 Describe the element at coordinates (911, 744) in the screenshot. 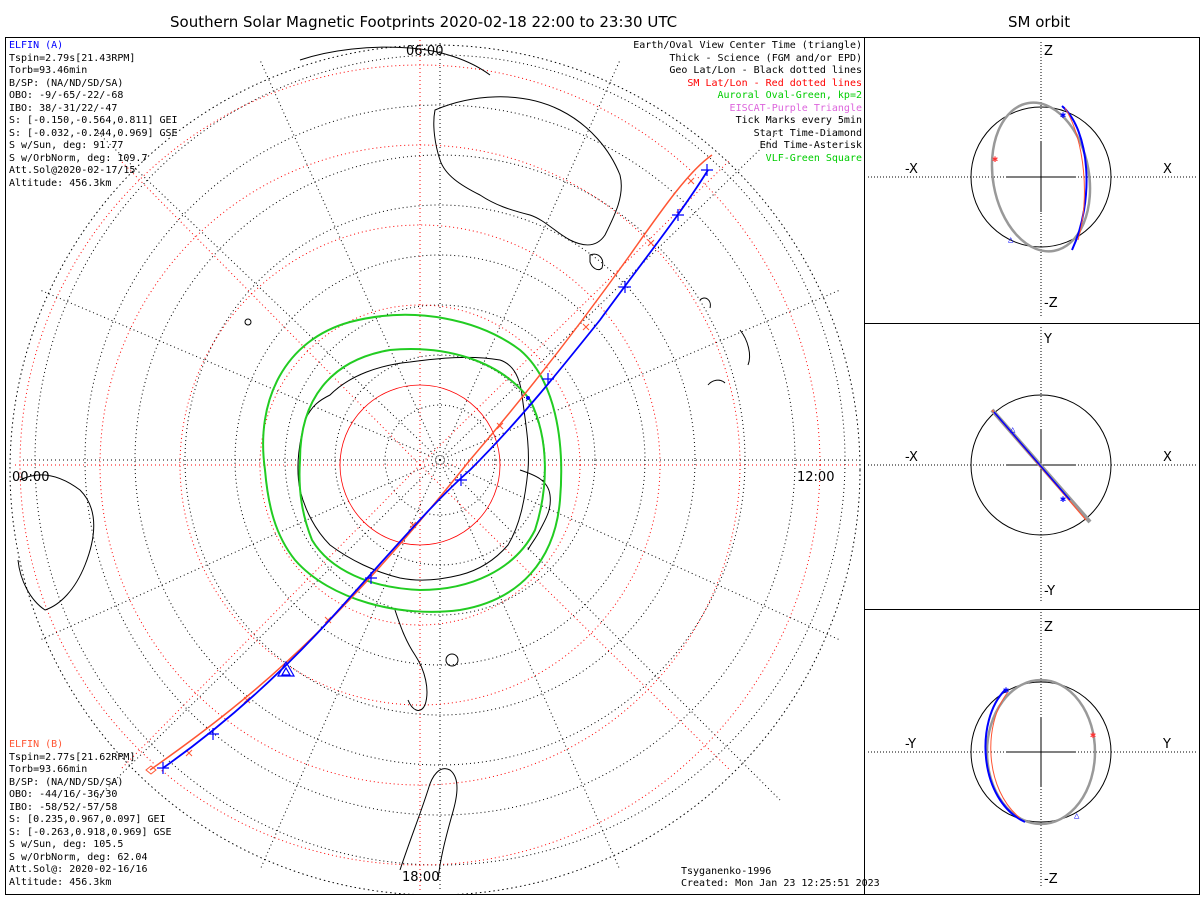

I see `orbit-yz-left-label: -Y` at that location.